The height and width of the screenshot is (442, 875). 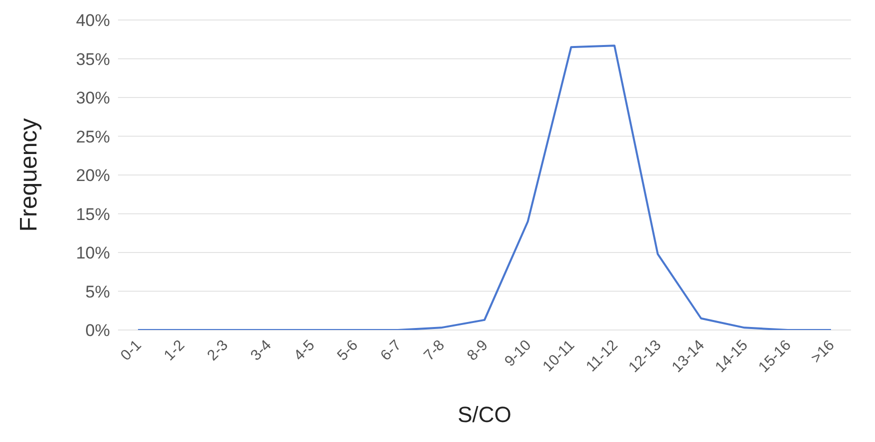 I want to click on x-tick-label: 2-3, so click(x=218, y=350).